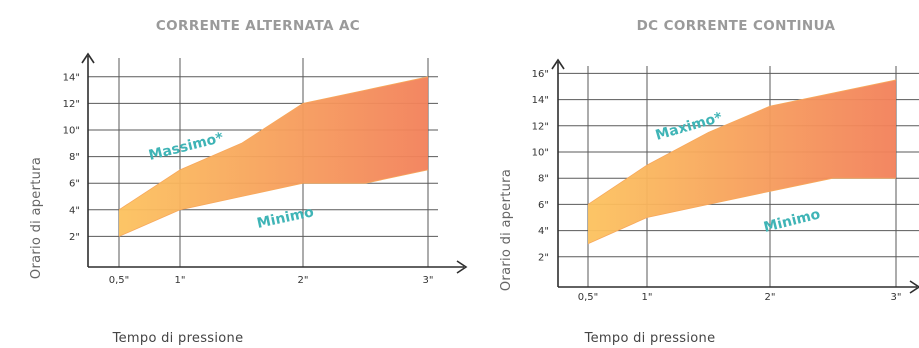 This screenshot has height=348, width=919. What do you see at coordinates (540, 74) in the screenshot?
I see `y-tick-label: 16"` at bounding box center [540, 74].